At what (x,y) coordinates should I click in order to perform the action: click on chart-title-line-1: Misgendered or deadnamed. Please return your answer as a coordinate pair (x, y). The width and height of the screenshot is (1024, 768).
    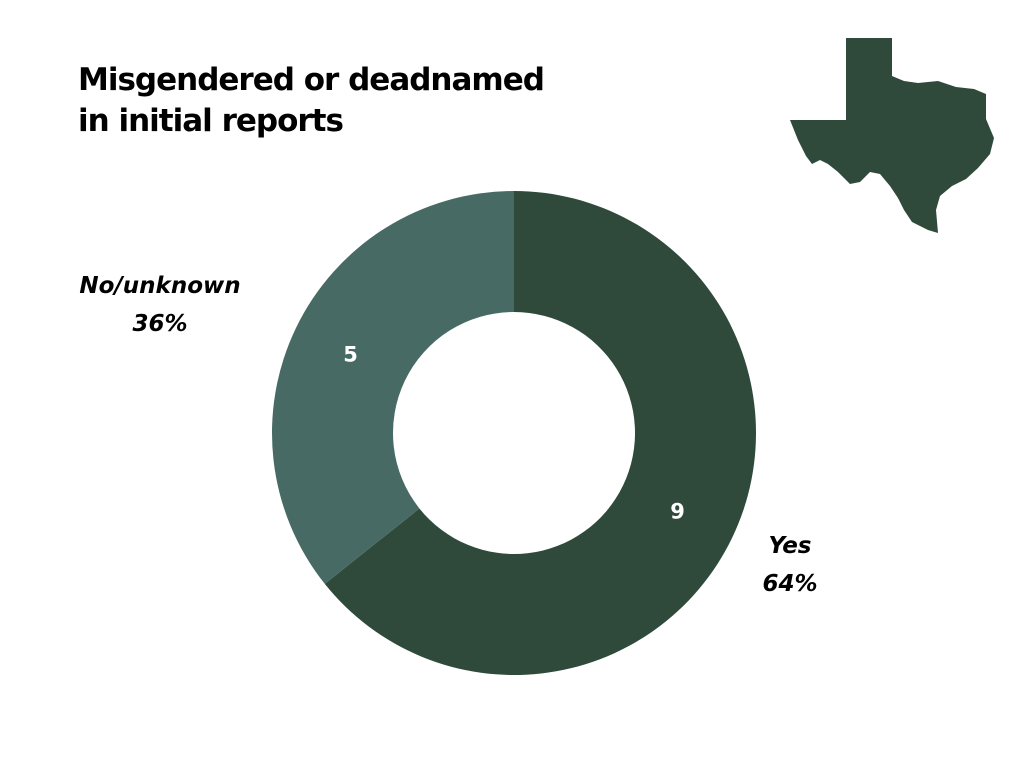
    Looking at the image, I should click on (311, 80).